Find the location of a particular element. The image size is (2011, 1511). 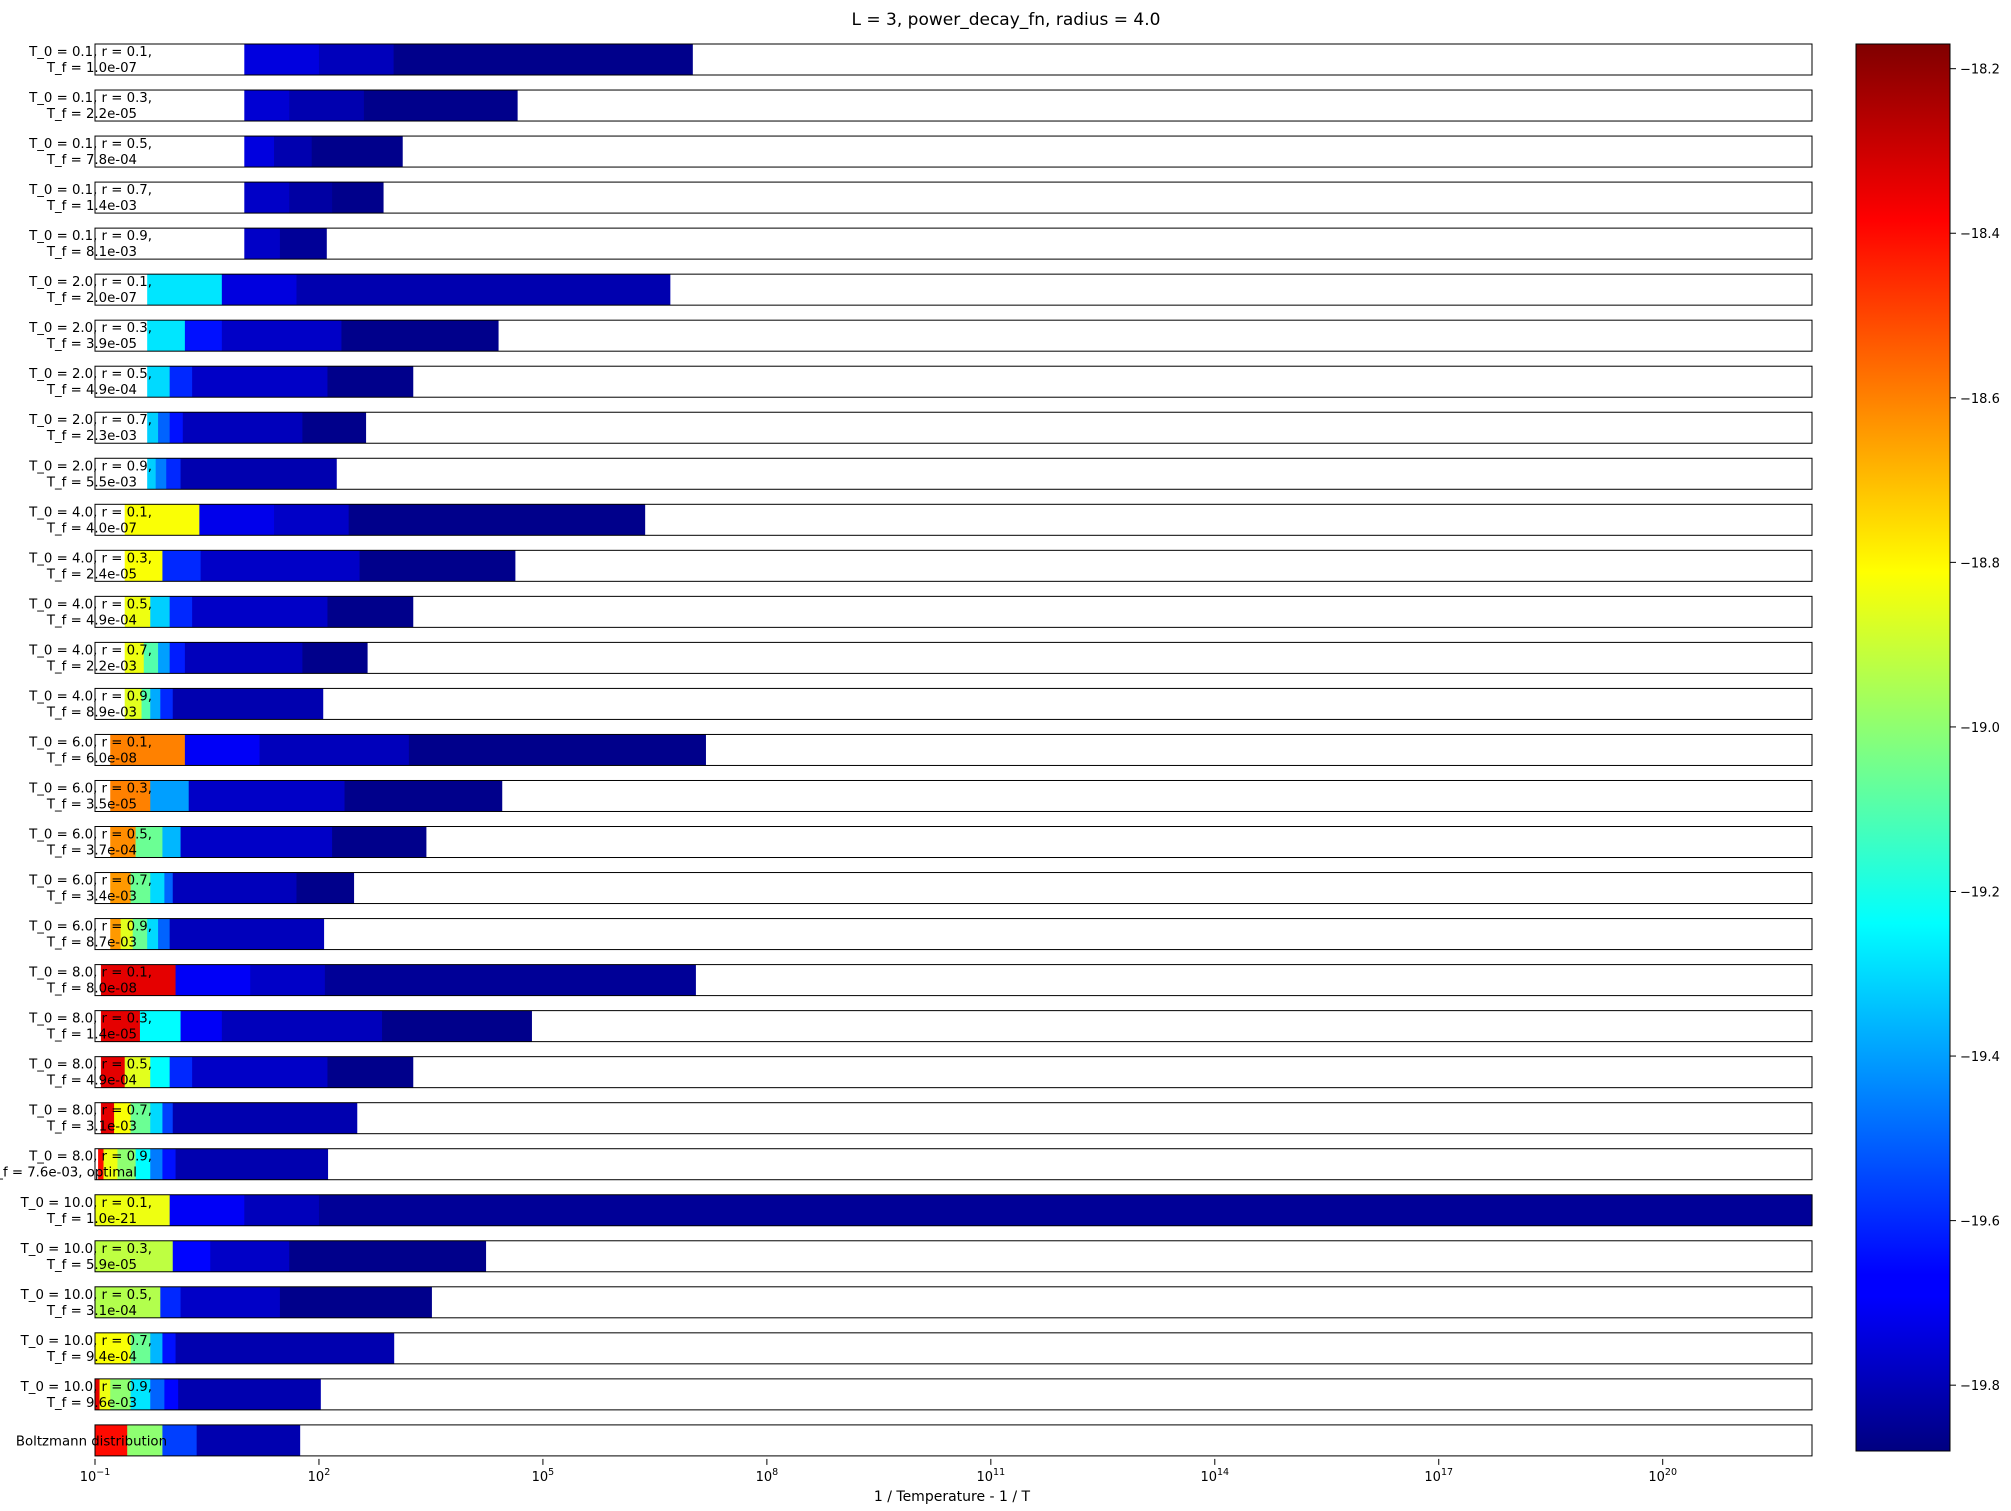

row-label-line1: T_0 = 0.1, r = 0.7, is located at coordinates (90, 190).